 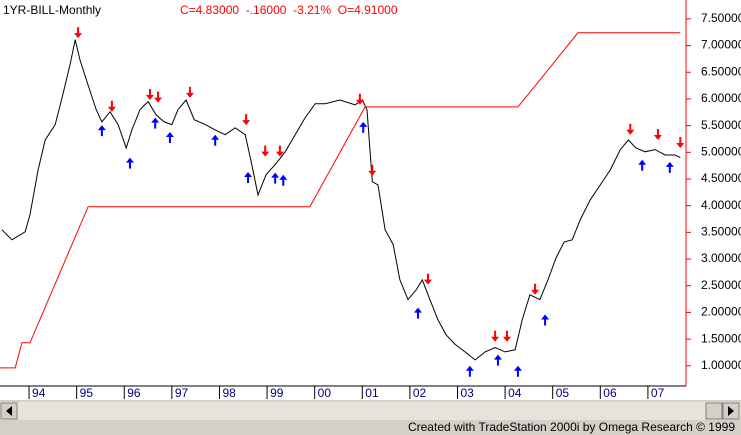 I want to click on x-tick-label: 01, so click(x=372, y=393).